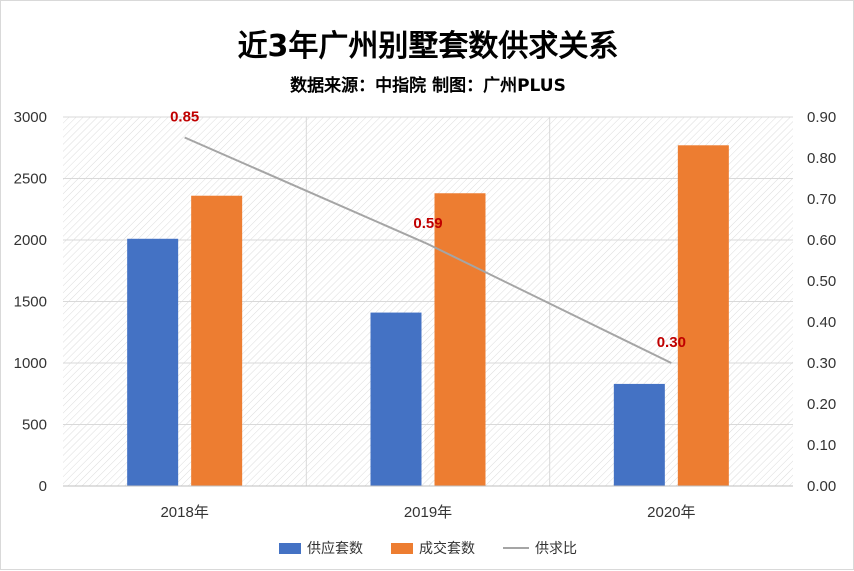 This screenshot has height=571, width=854. I want to click on x-tick-label: 2019年, so click(428, 512).